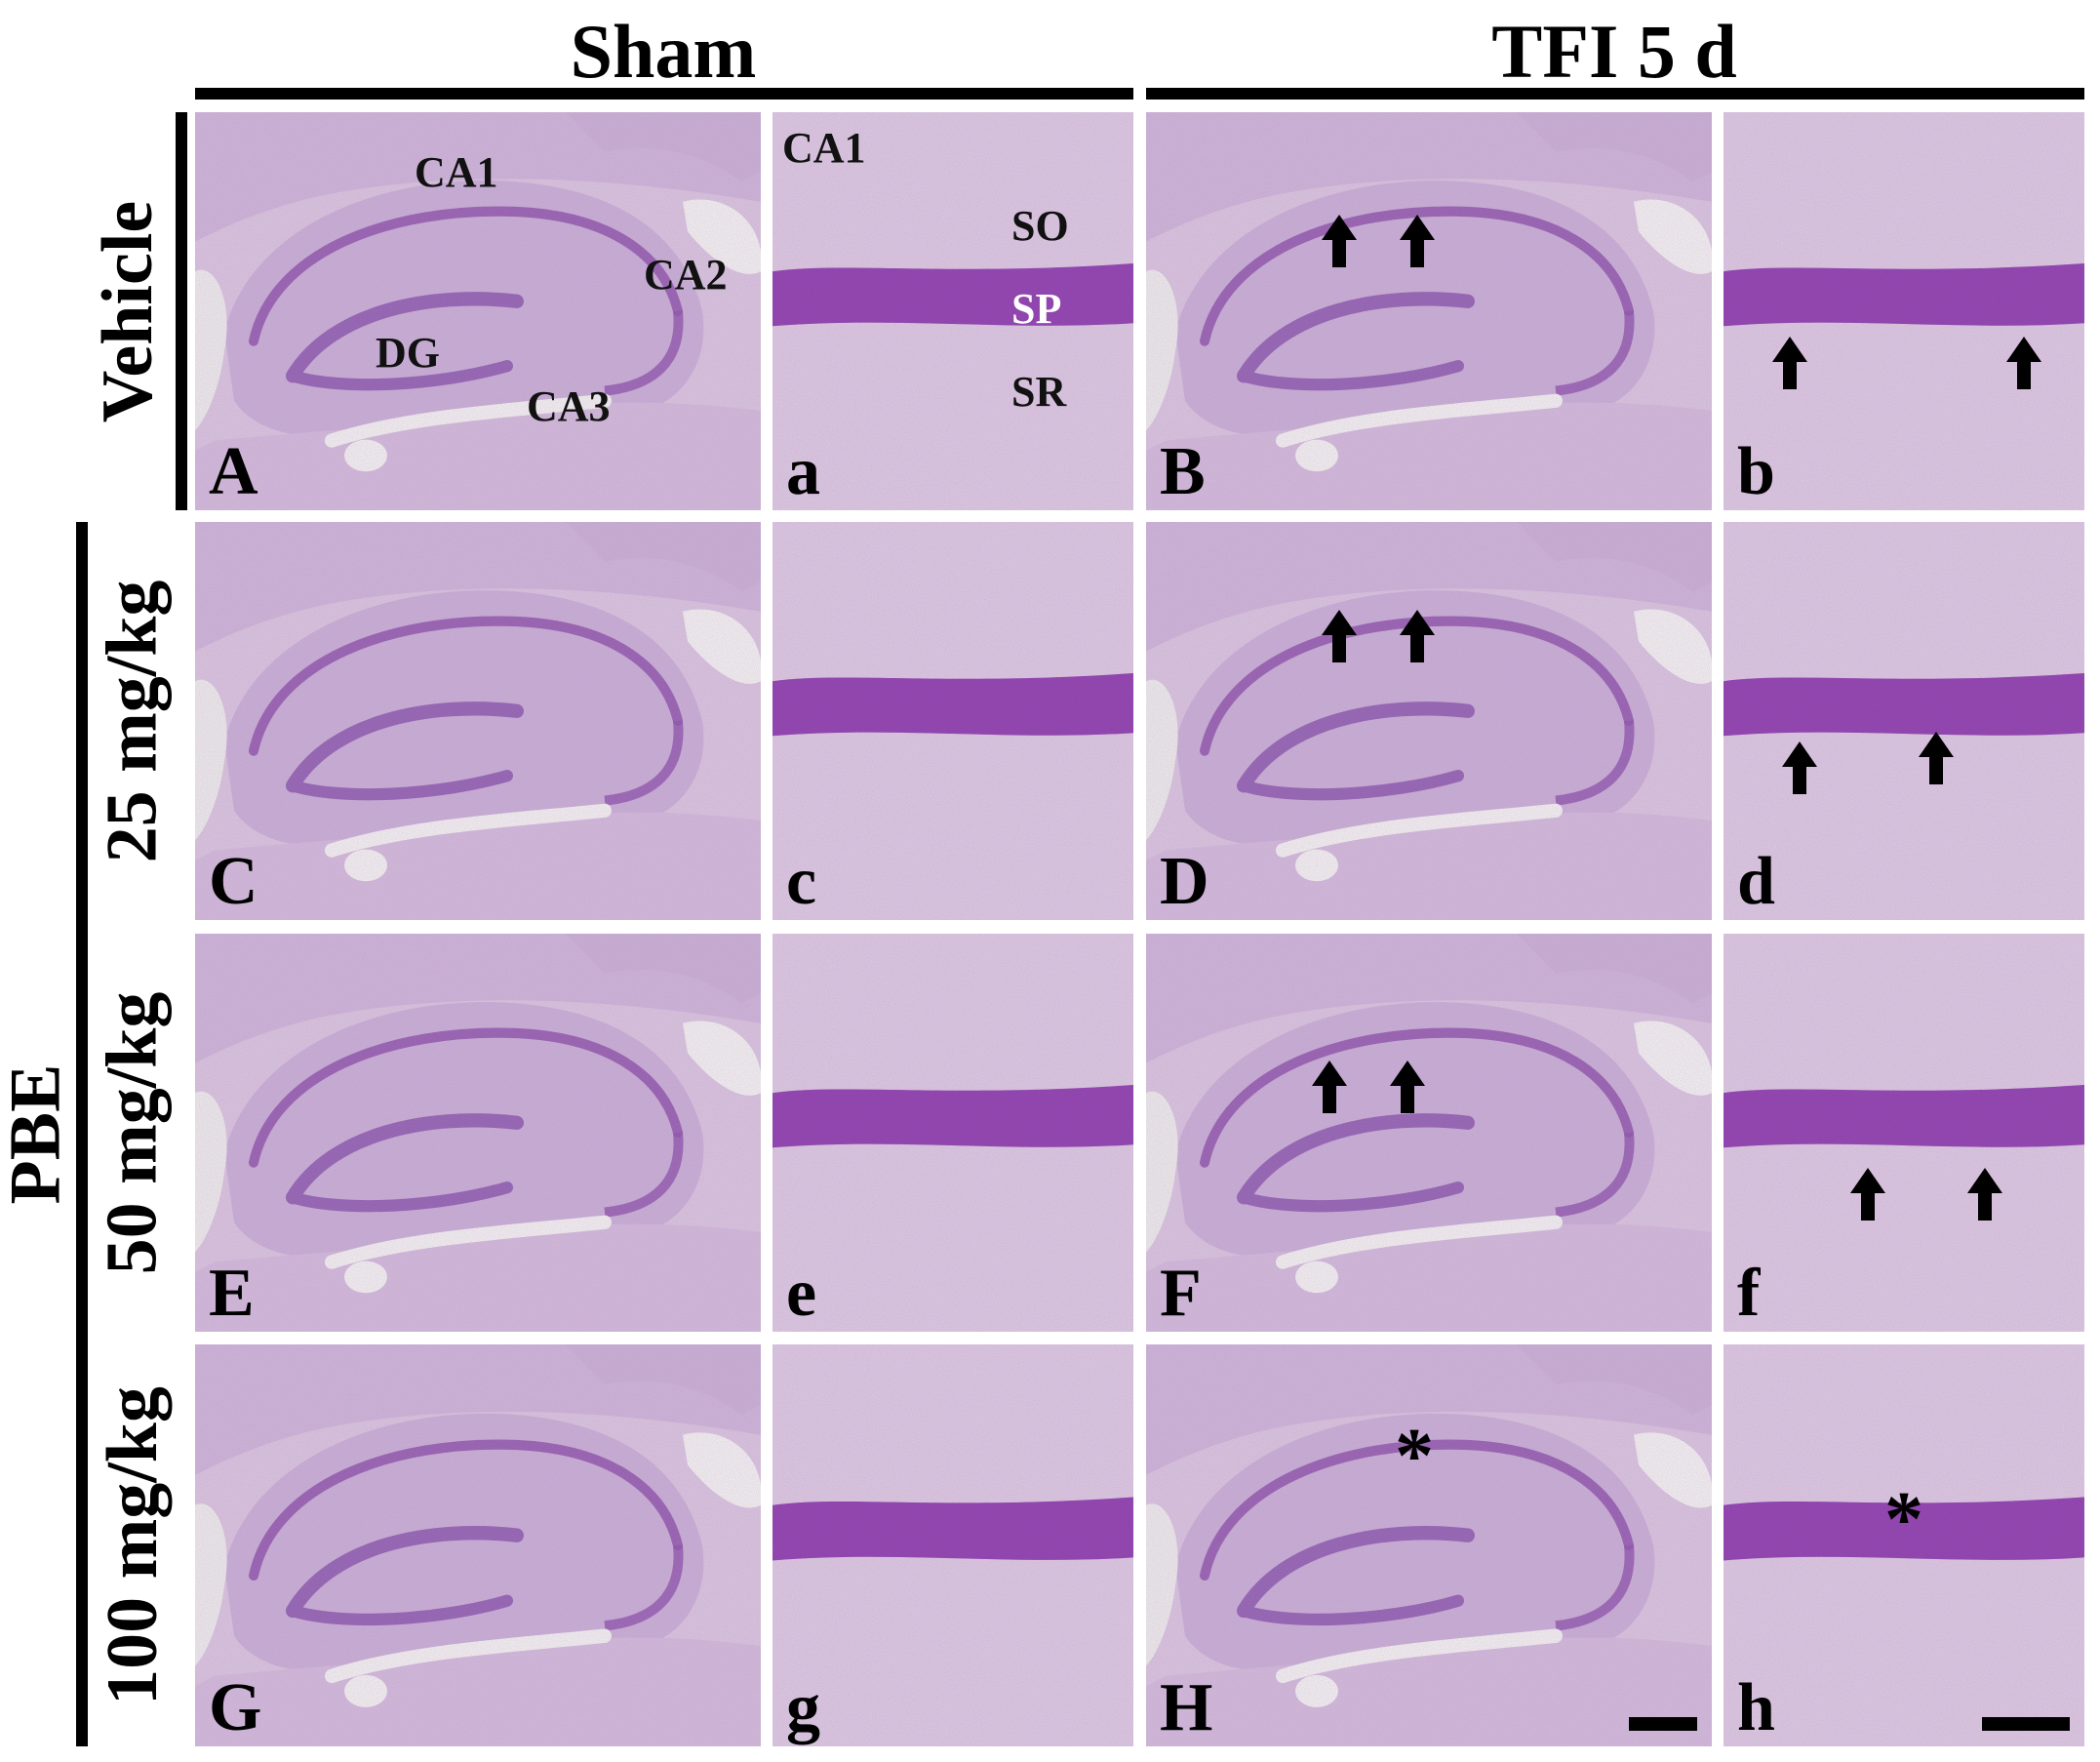  Describe the element at coordinates (953, 1545) in the screenshot. I see `panel-g: g` at that location.